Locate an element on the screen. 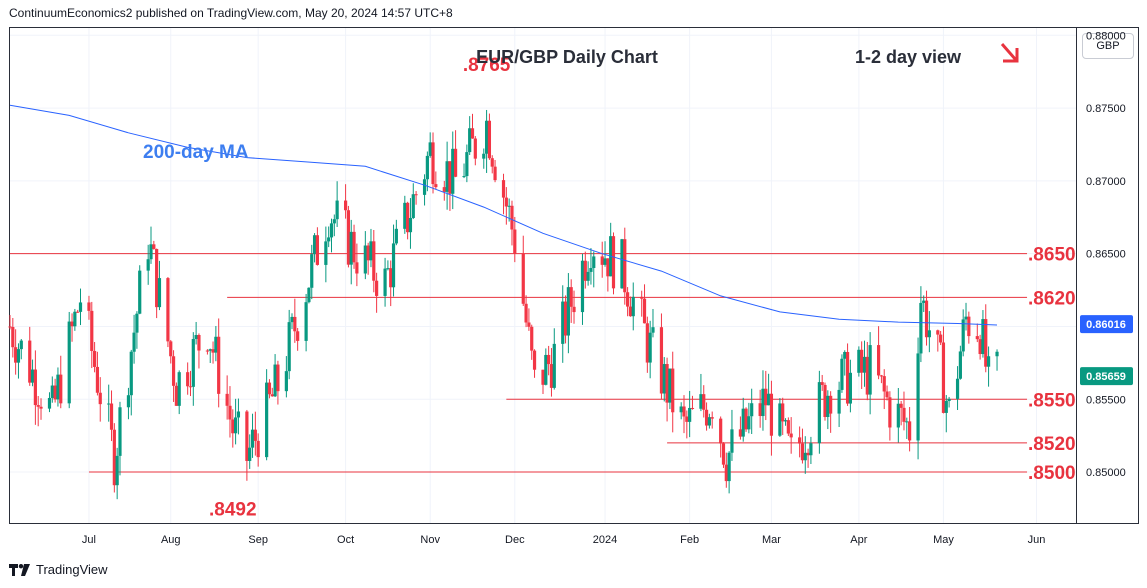  ma-price-tag: 0.86016 is located at coordinates (1106, 325).